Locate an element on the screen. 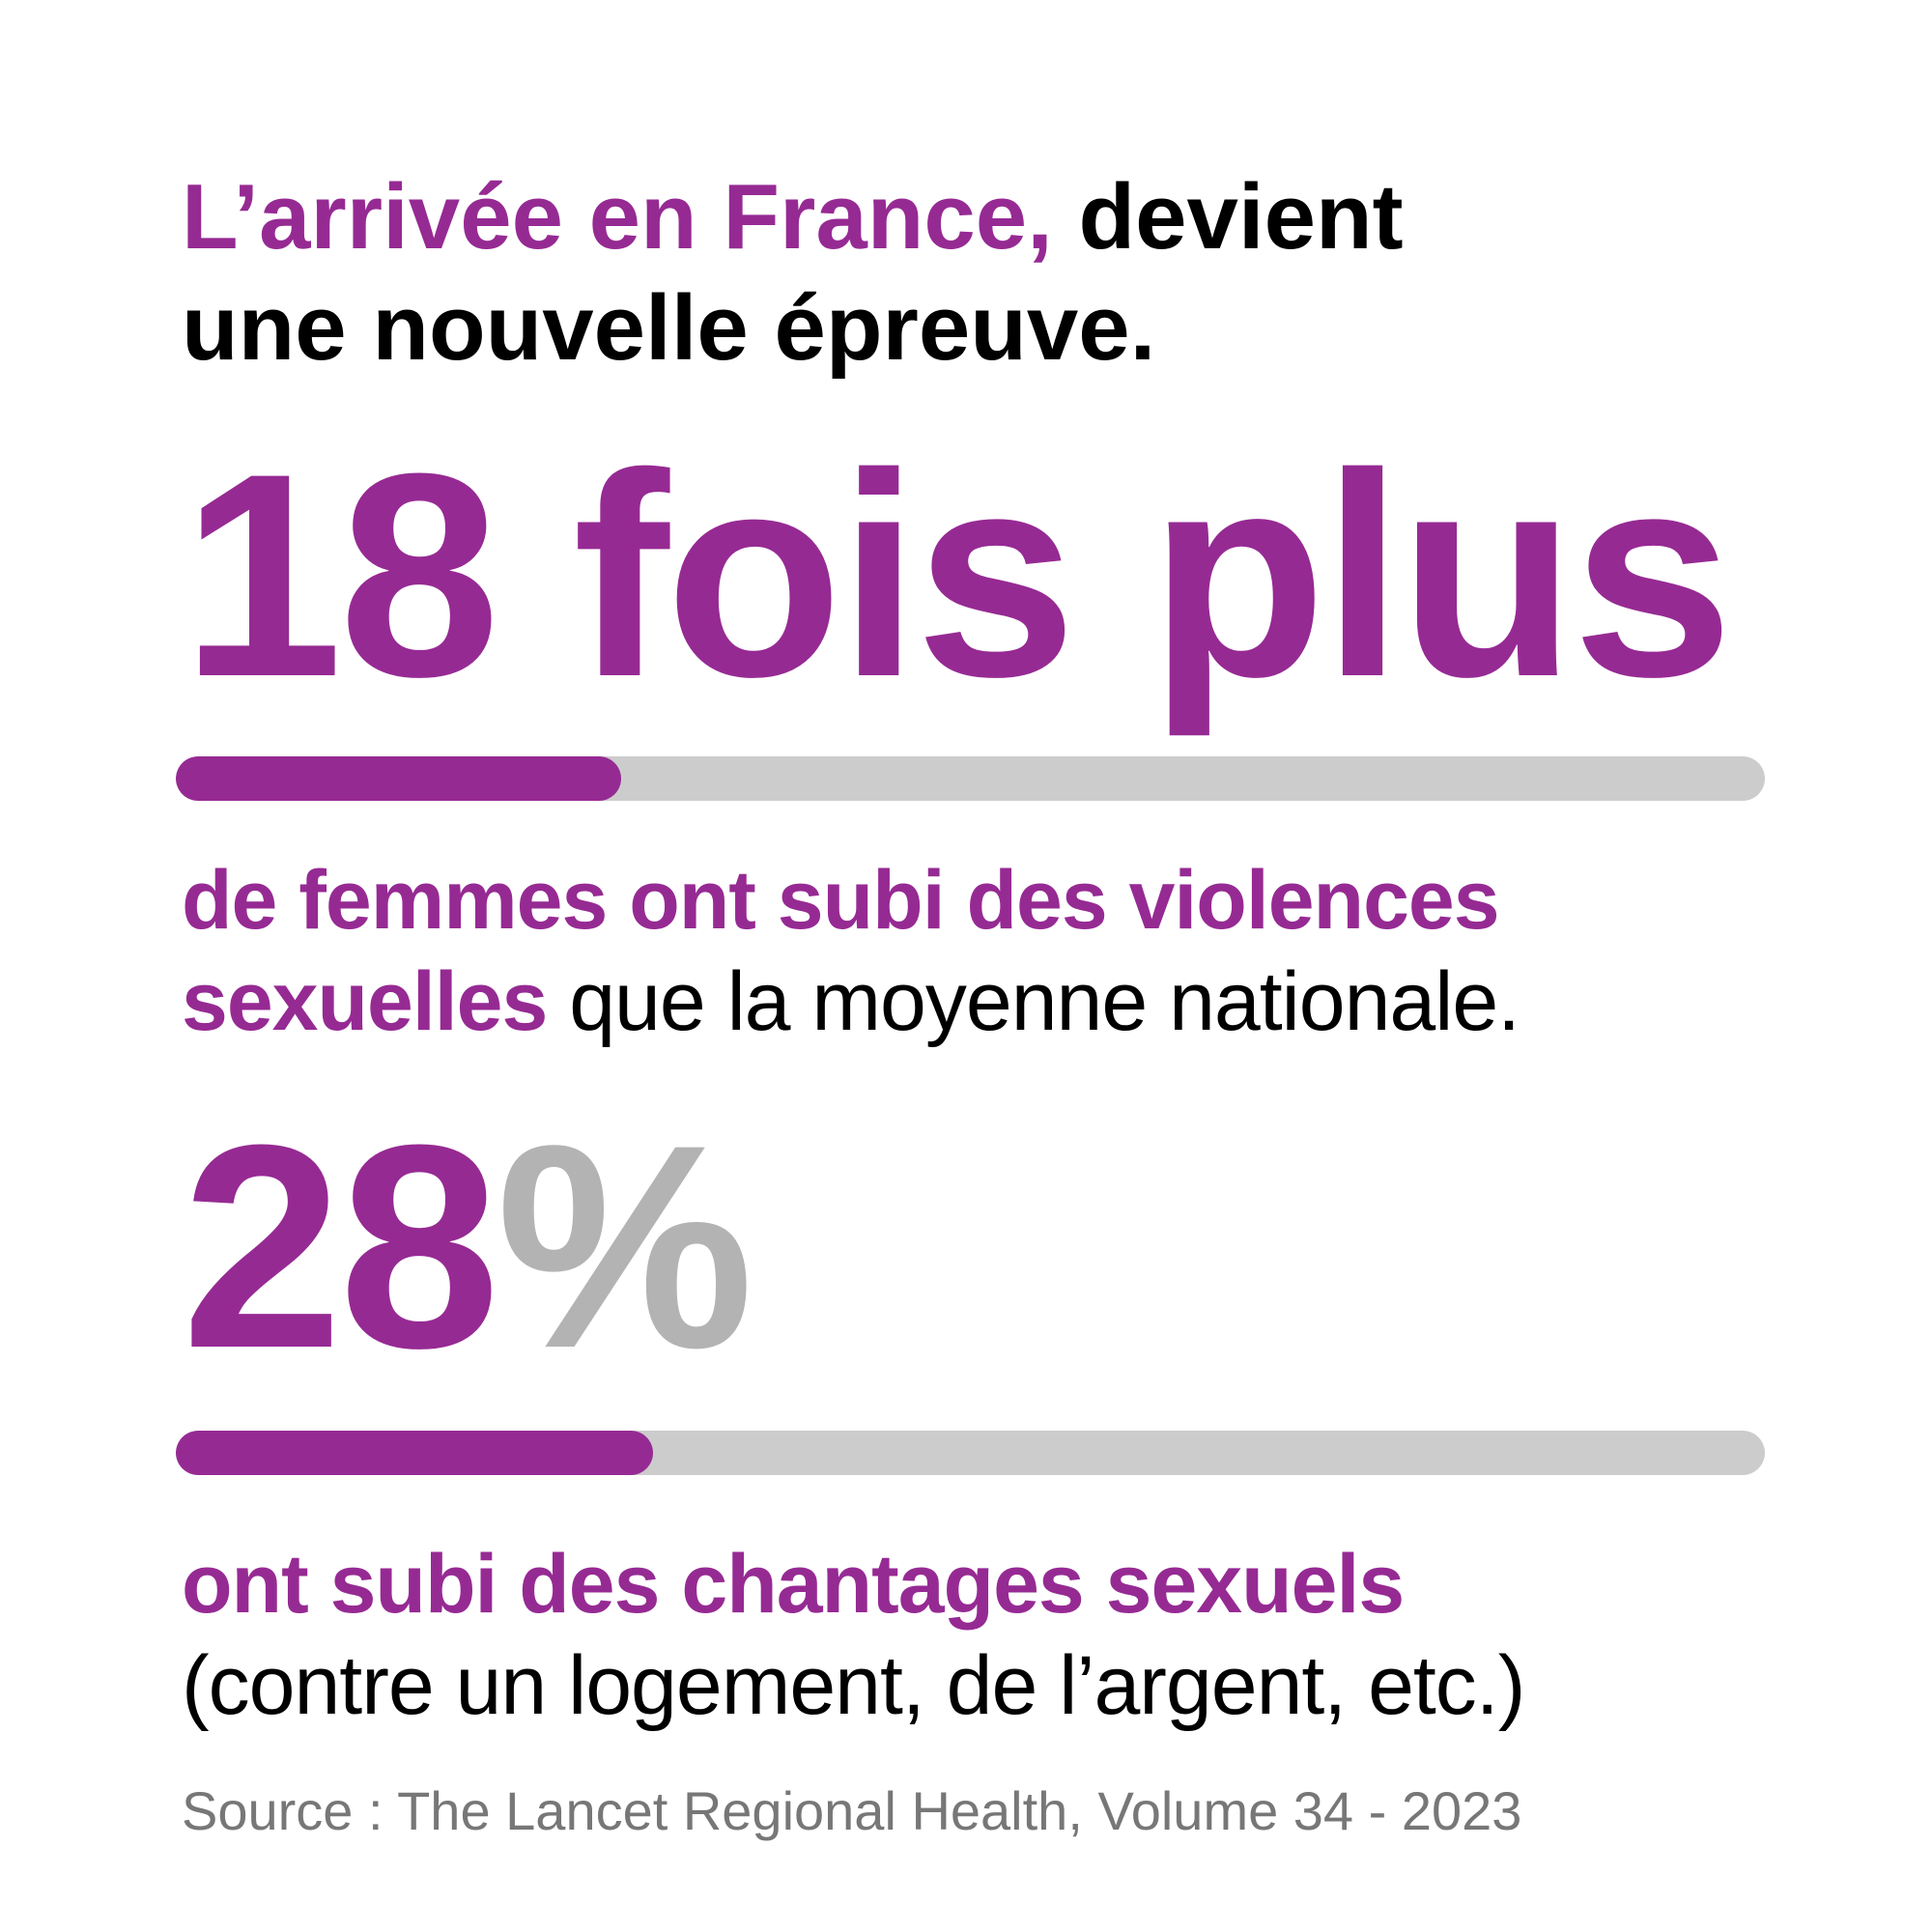 This screenshot has width=1932, height=1932. stat1-desc-rest: que la moyenne nationale. is located at coordinates (1033, 1002).